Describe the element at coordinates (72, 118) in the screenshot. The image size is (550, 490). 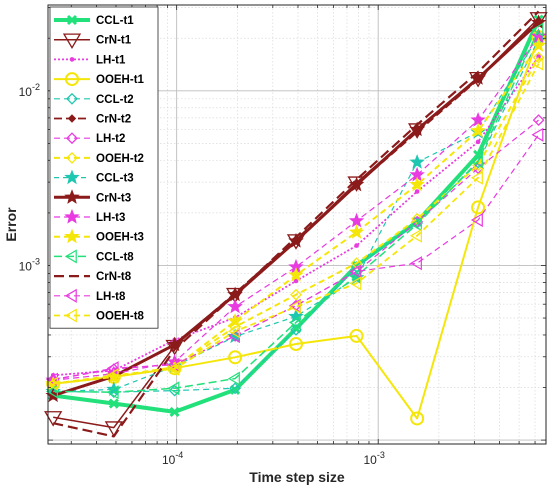
I see `legend-marker-crn-t2` at that location.